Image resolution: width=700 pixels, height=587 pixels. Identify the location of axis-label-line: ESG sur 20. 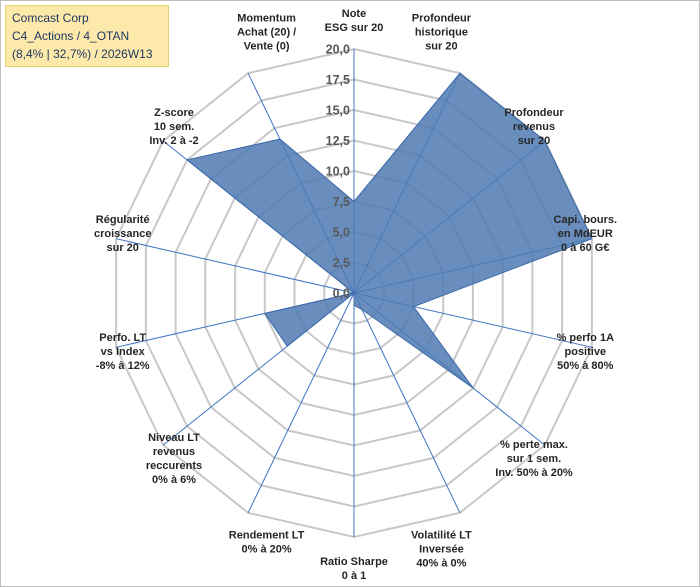
(354, 28).